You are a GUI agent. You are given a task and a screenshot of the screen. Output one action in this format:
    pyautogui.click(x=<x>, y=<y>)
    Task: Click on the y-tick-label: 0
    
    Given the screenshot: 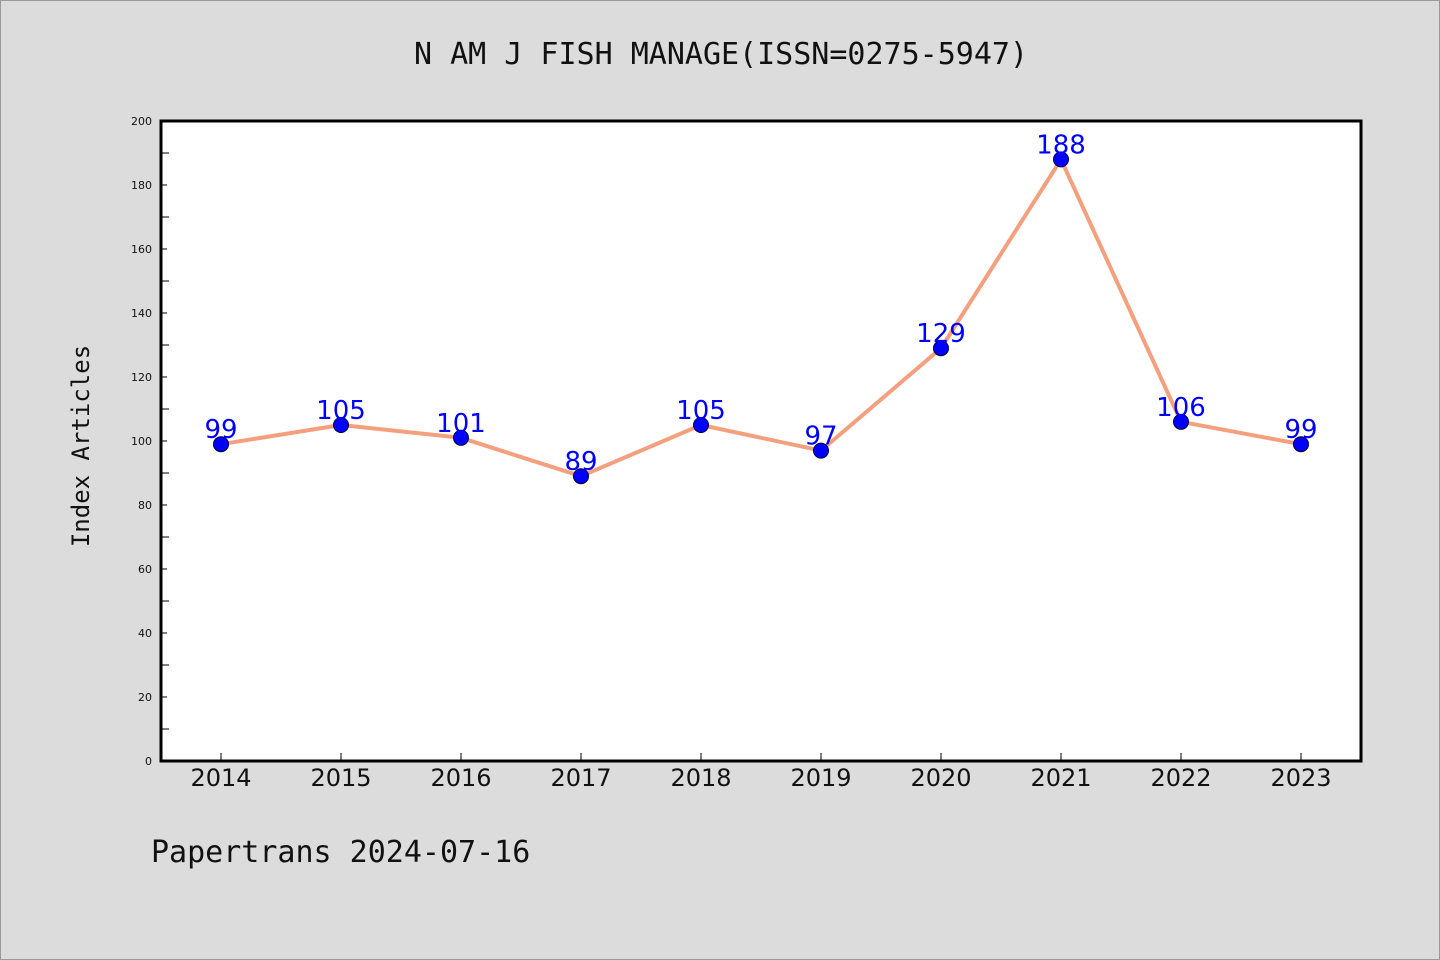 What is the action you would take?
    pyautogui.click(x=148, y=761)
    